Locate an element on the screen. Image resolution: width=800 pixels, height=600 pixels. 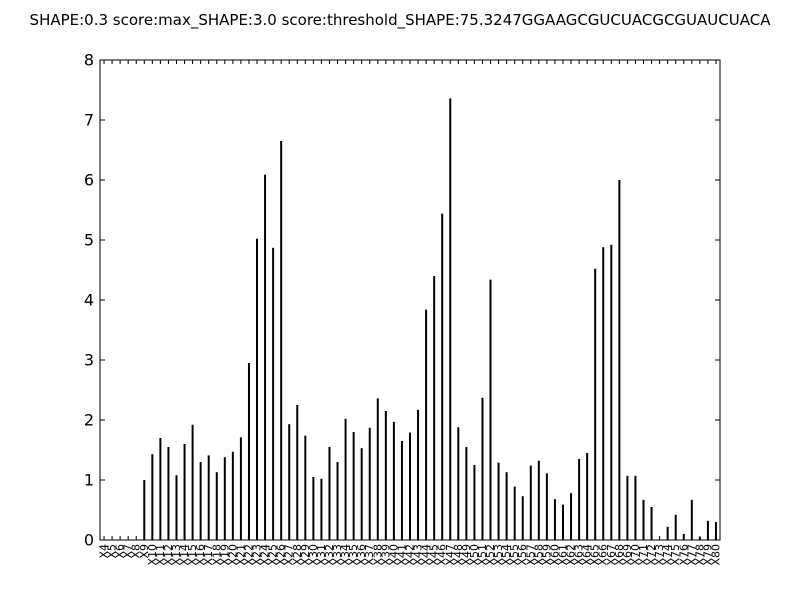
x-tick-label: X11 is located at coordinates (160, 555).